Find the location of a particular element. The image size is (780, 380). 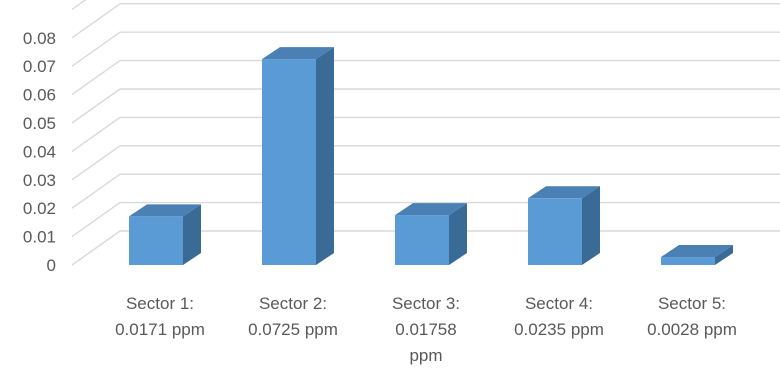

x-tick-label: Sector 4: 0.0235 ppm is located at coordinates (559, 316).